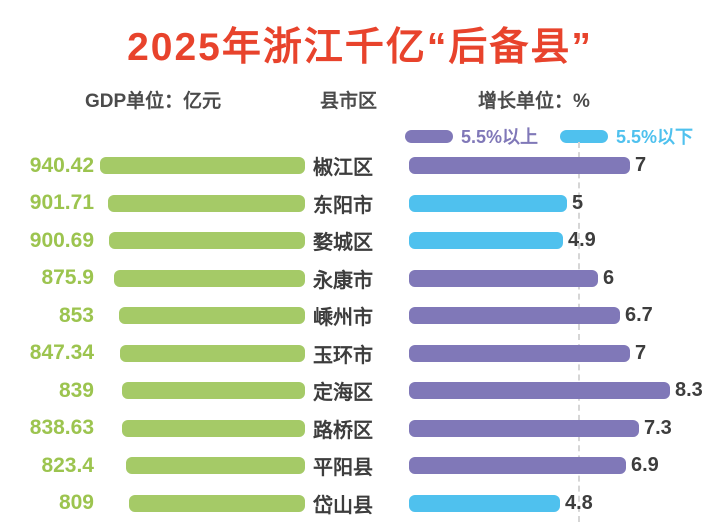 The width and height of the screenshot is (720, 530). What do you see at coordinates (343, 505) in the screenshot?
I see `county-name-label: 岱山县` at bounding box center [343, 505].